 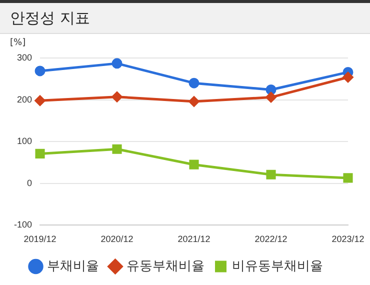 I want to click on y-tick-label: 300, so click(x=24, y=57).